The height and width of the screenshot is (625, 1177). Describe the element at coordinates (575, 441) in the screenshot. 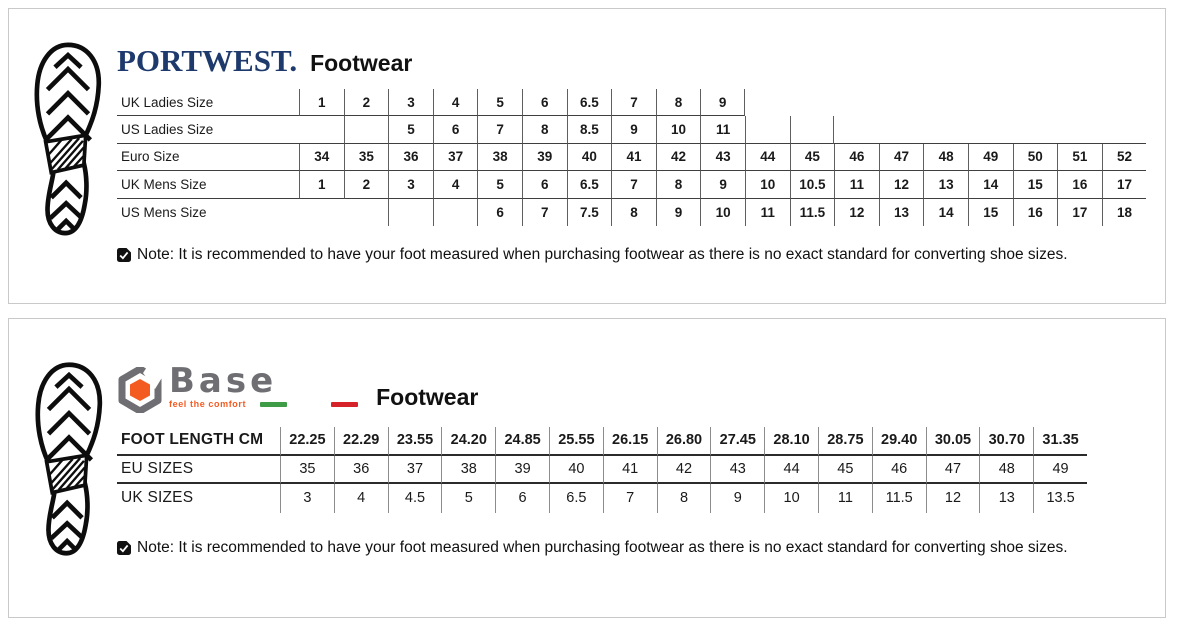

I see `size-cell: 25.55` at that location.